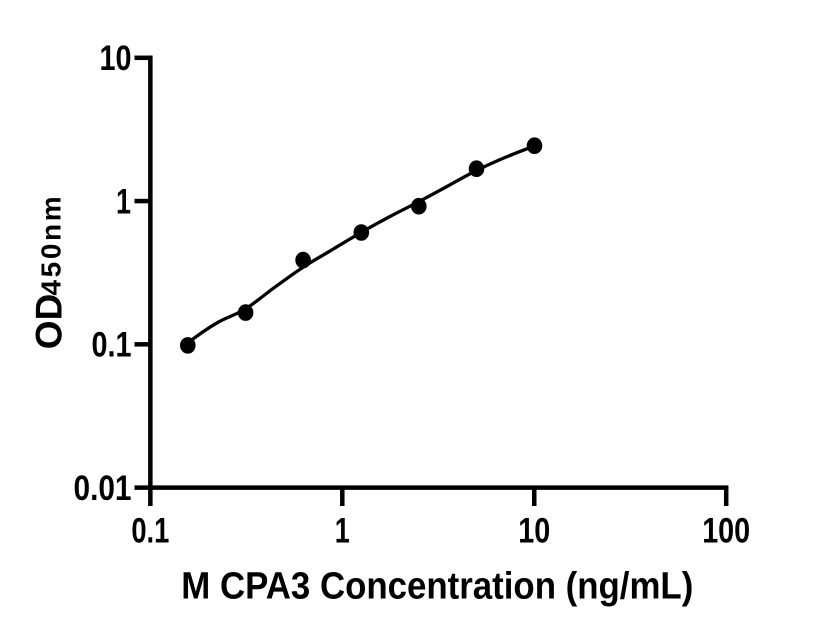 The width and height of the screenshot is (816, 640). I want to click on svg-text: M CPA3 Concentration (ng/mL), so click(437, 587).